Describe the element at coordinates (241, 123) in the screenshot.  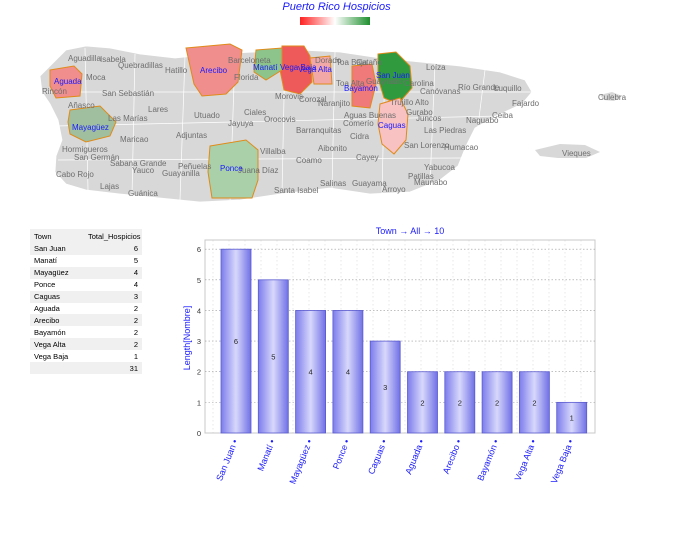
I see `town-label: Jayuya` at that location.